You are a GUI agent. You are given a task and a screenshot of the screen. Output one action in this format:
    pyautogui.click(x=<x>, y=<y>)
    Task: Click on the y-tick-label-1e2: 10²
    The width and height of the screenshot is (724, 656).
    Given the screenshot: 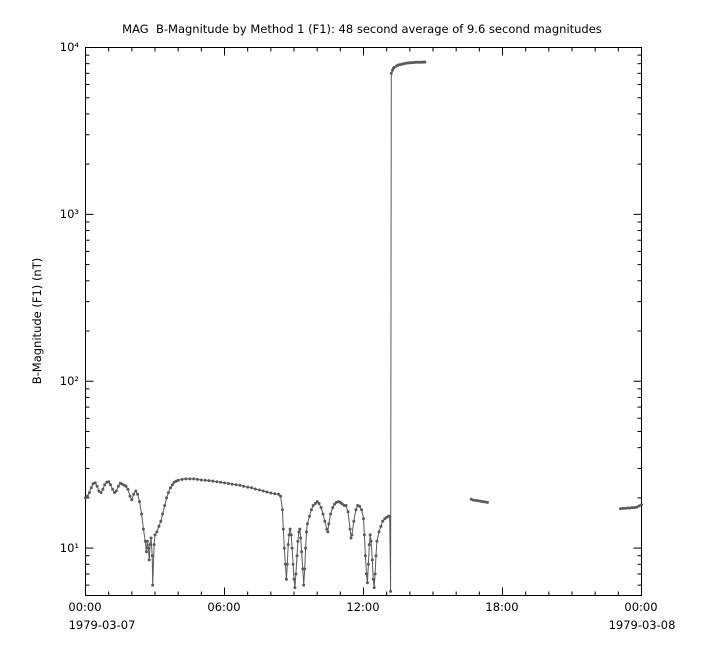 What is the action you would take?
    pyautogui.click(x=69, y=381)
    